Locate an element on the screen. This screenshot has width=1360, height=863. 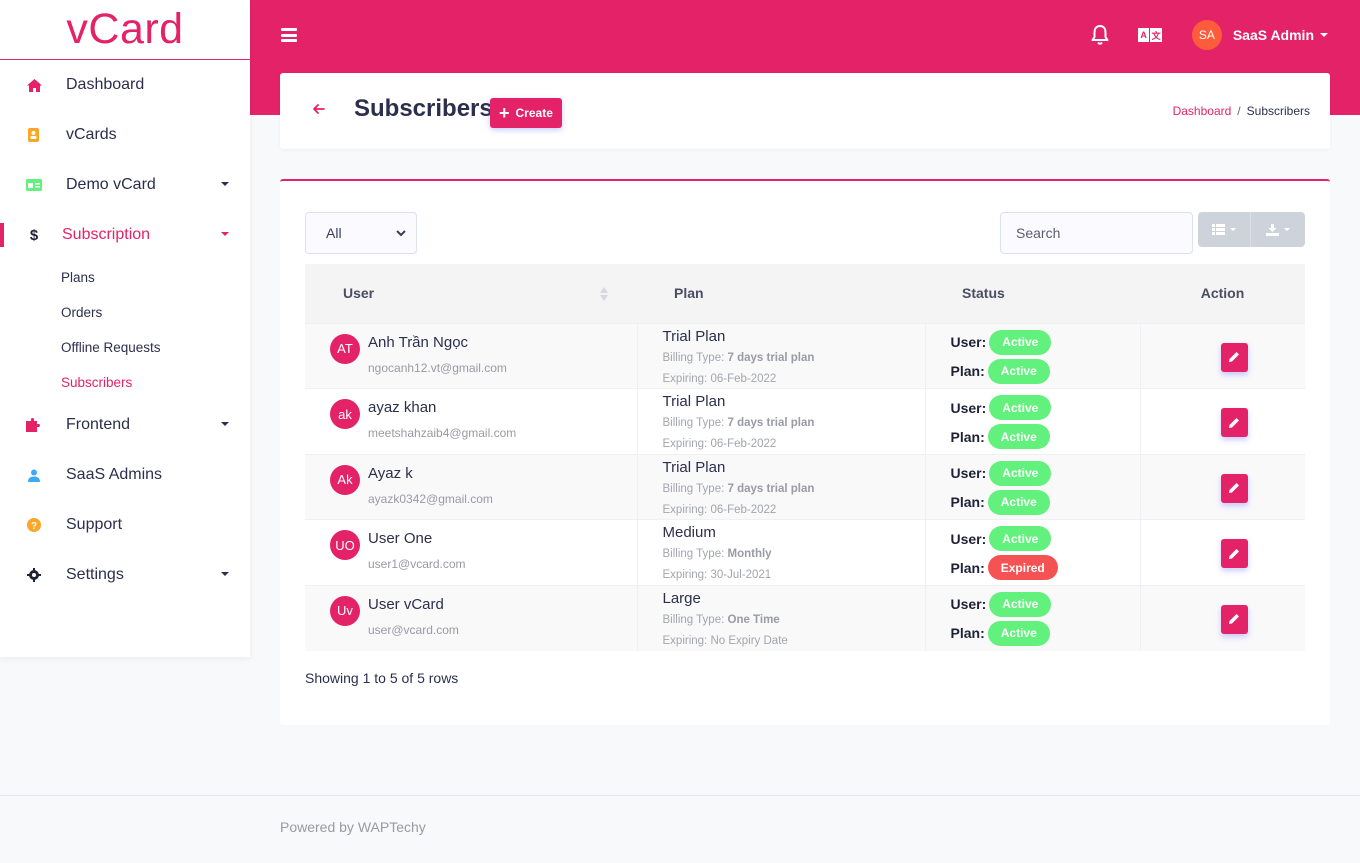
sidebar-item-frontend: Frontend is located at coordinates (125, 425).